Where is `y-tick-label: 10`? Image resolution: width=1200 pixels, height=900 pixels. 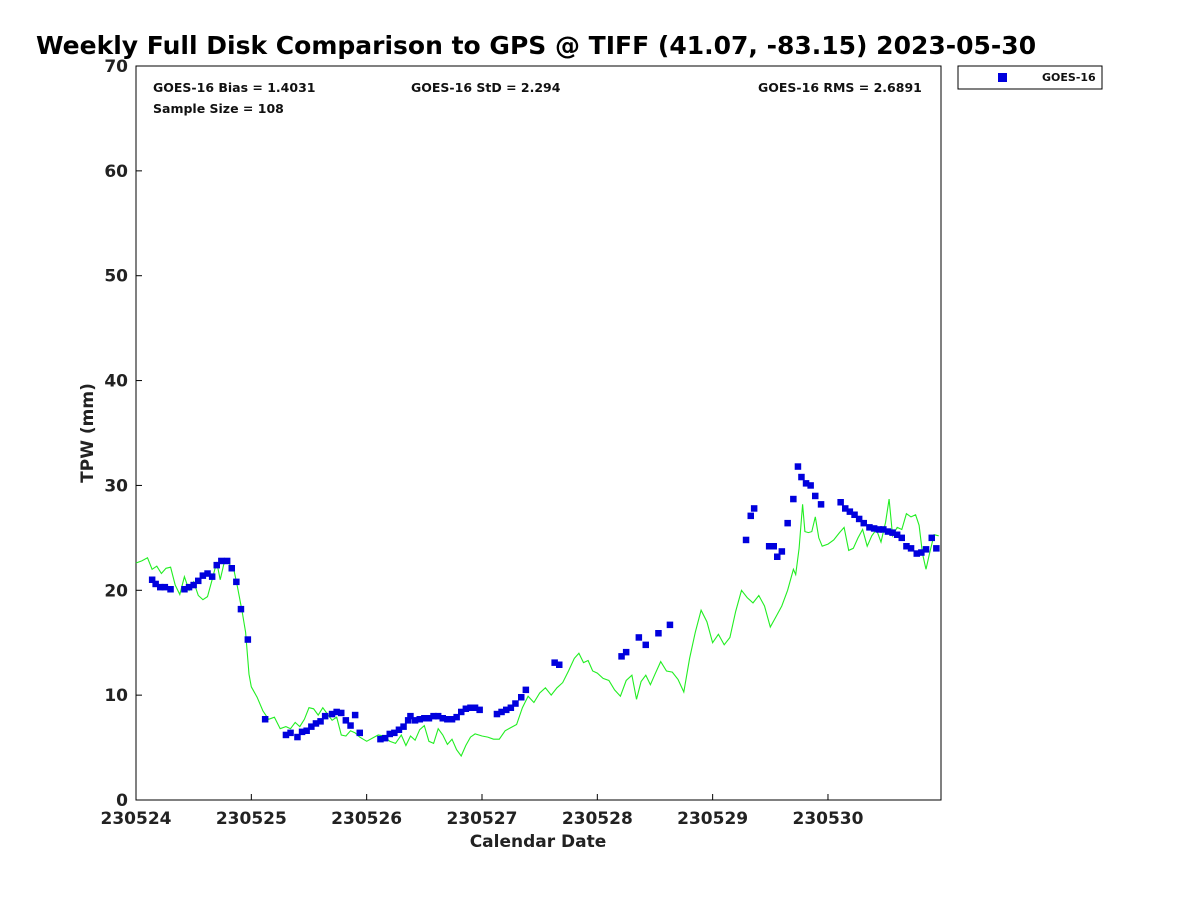 y-tick-label: 10 is located at coordinates (116, 696).